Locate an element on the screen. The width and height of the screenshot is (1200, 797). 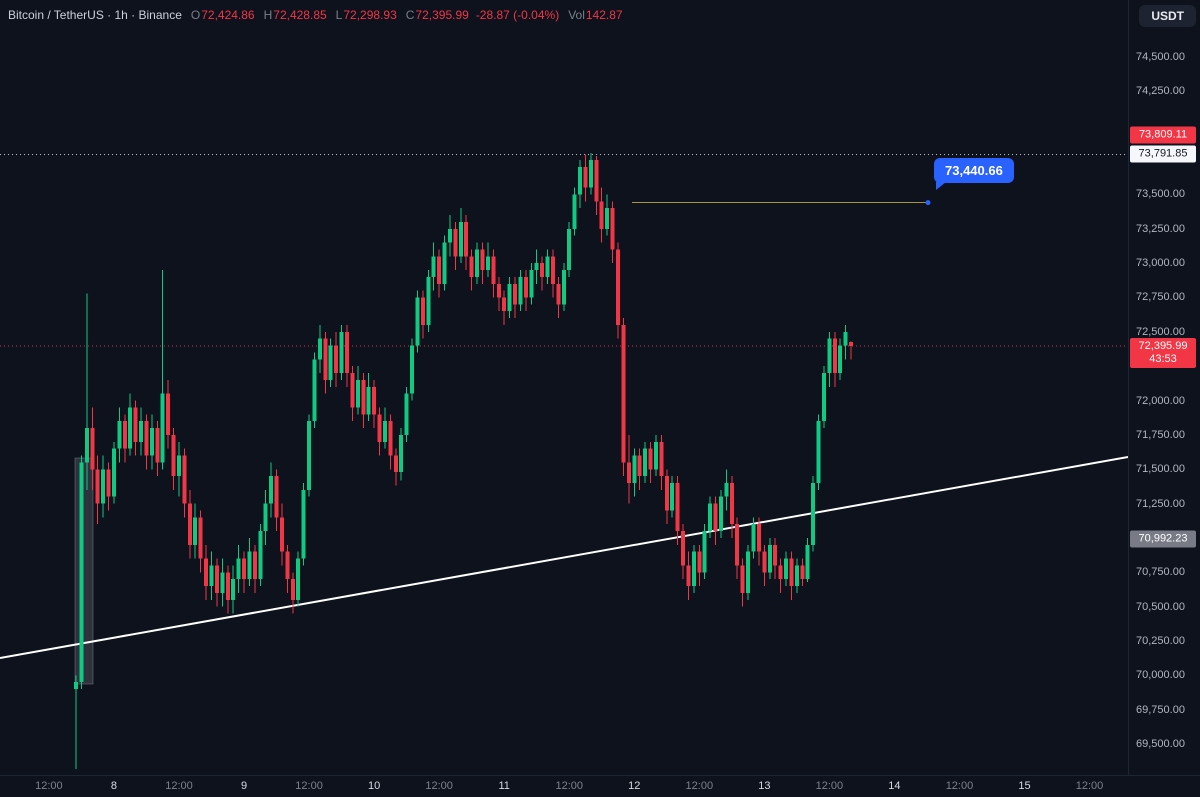
low-label: L is located at coordinates (339, 15).